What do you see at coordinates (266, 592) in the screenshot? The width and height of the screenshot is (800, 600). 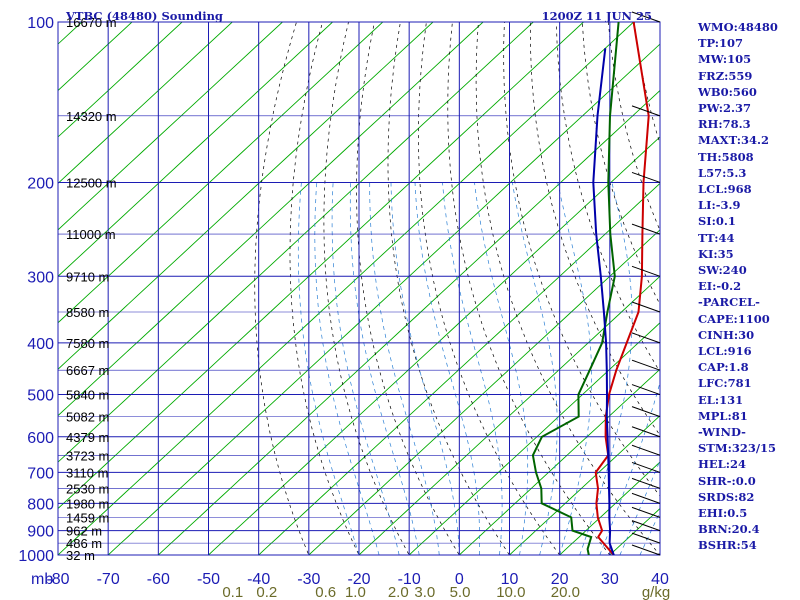 I see `mixing-ratio-label: 0.2` at bounding box center [266, 592].